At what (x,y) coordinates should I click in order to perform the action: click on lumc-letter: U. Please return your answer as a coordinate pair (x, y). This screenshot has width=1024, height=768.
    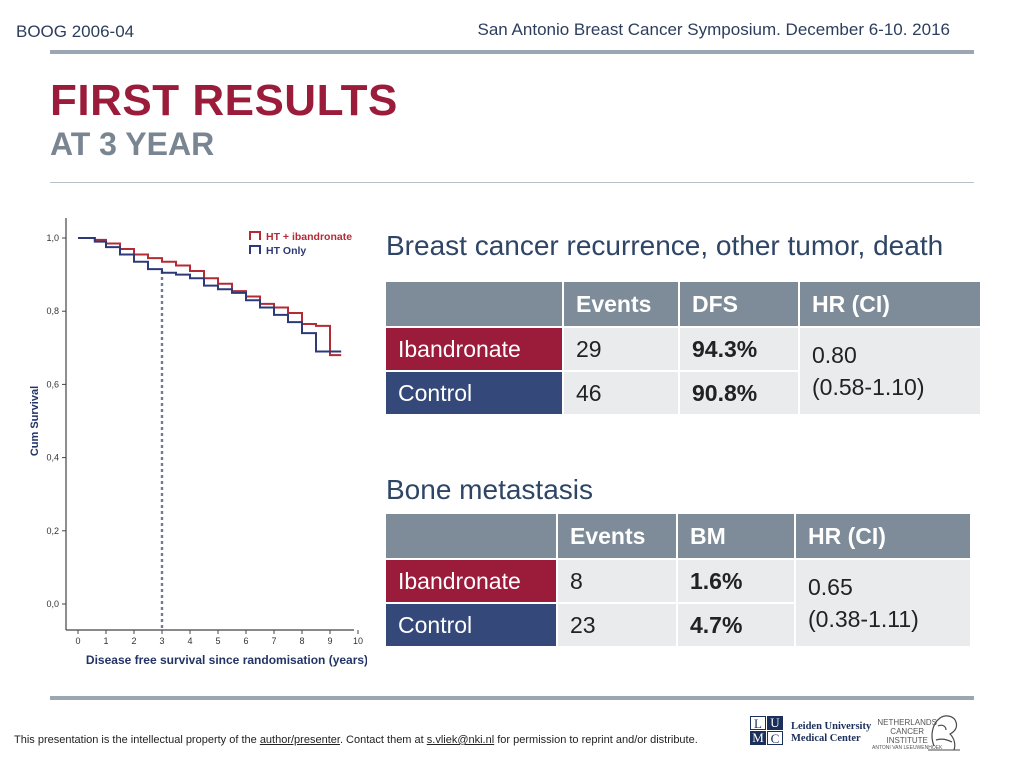
    Looking at the image, I should click on (775, 723).